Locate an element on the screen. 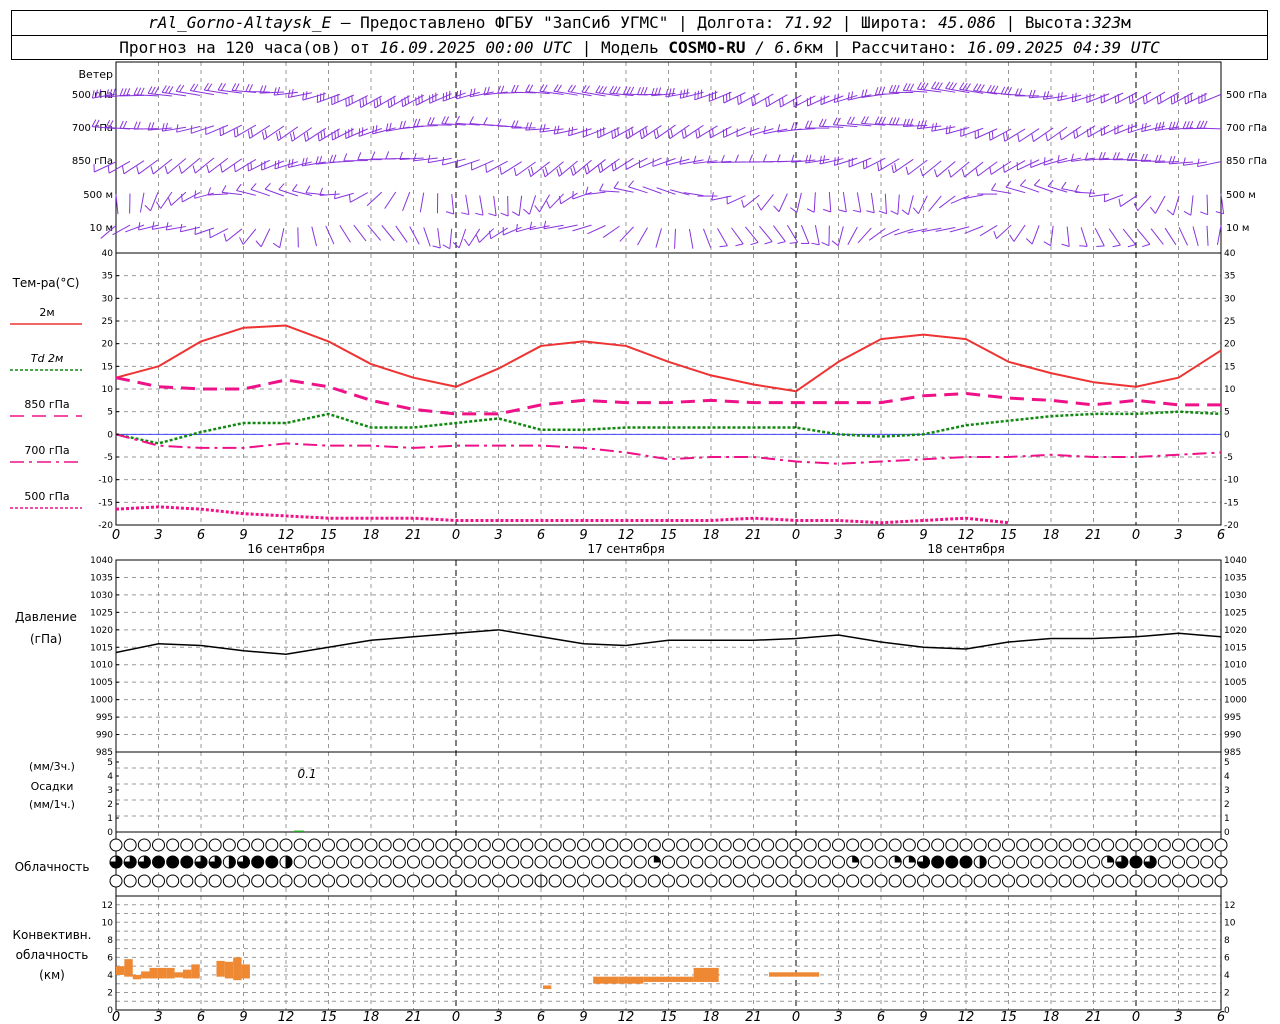 The image size is (1280, 1024). pressure-line is located at coordinates (668, 642).